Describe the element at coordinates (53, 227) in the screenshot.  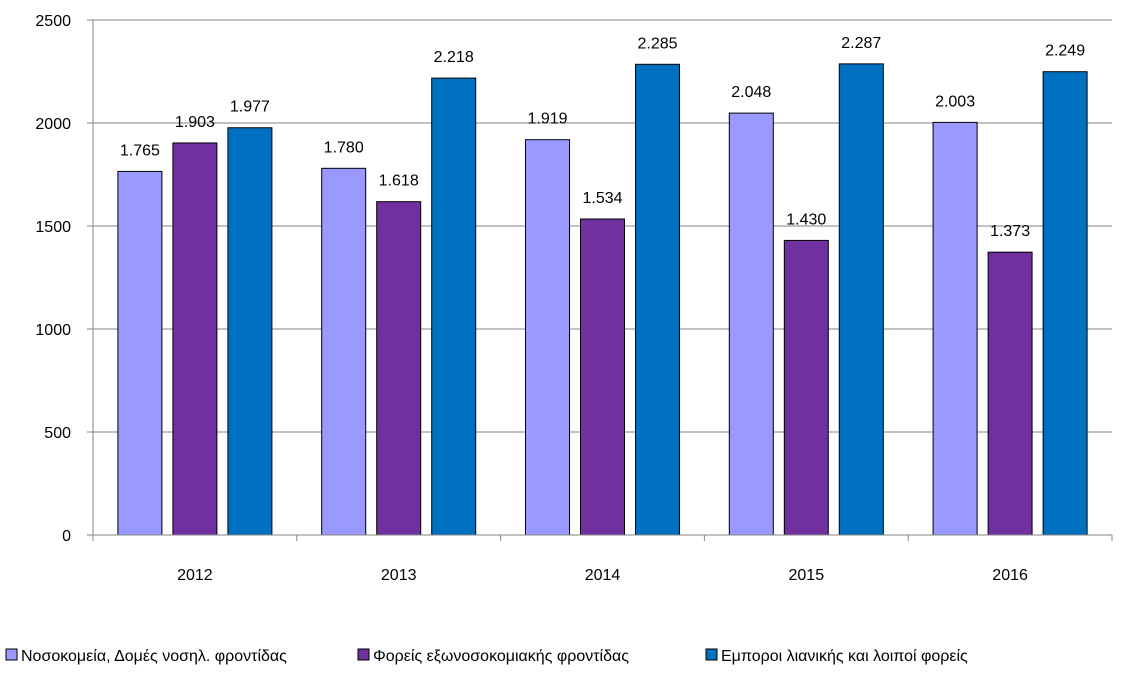
I see `y-tick-label: 1500` at that location.